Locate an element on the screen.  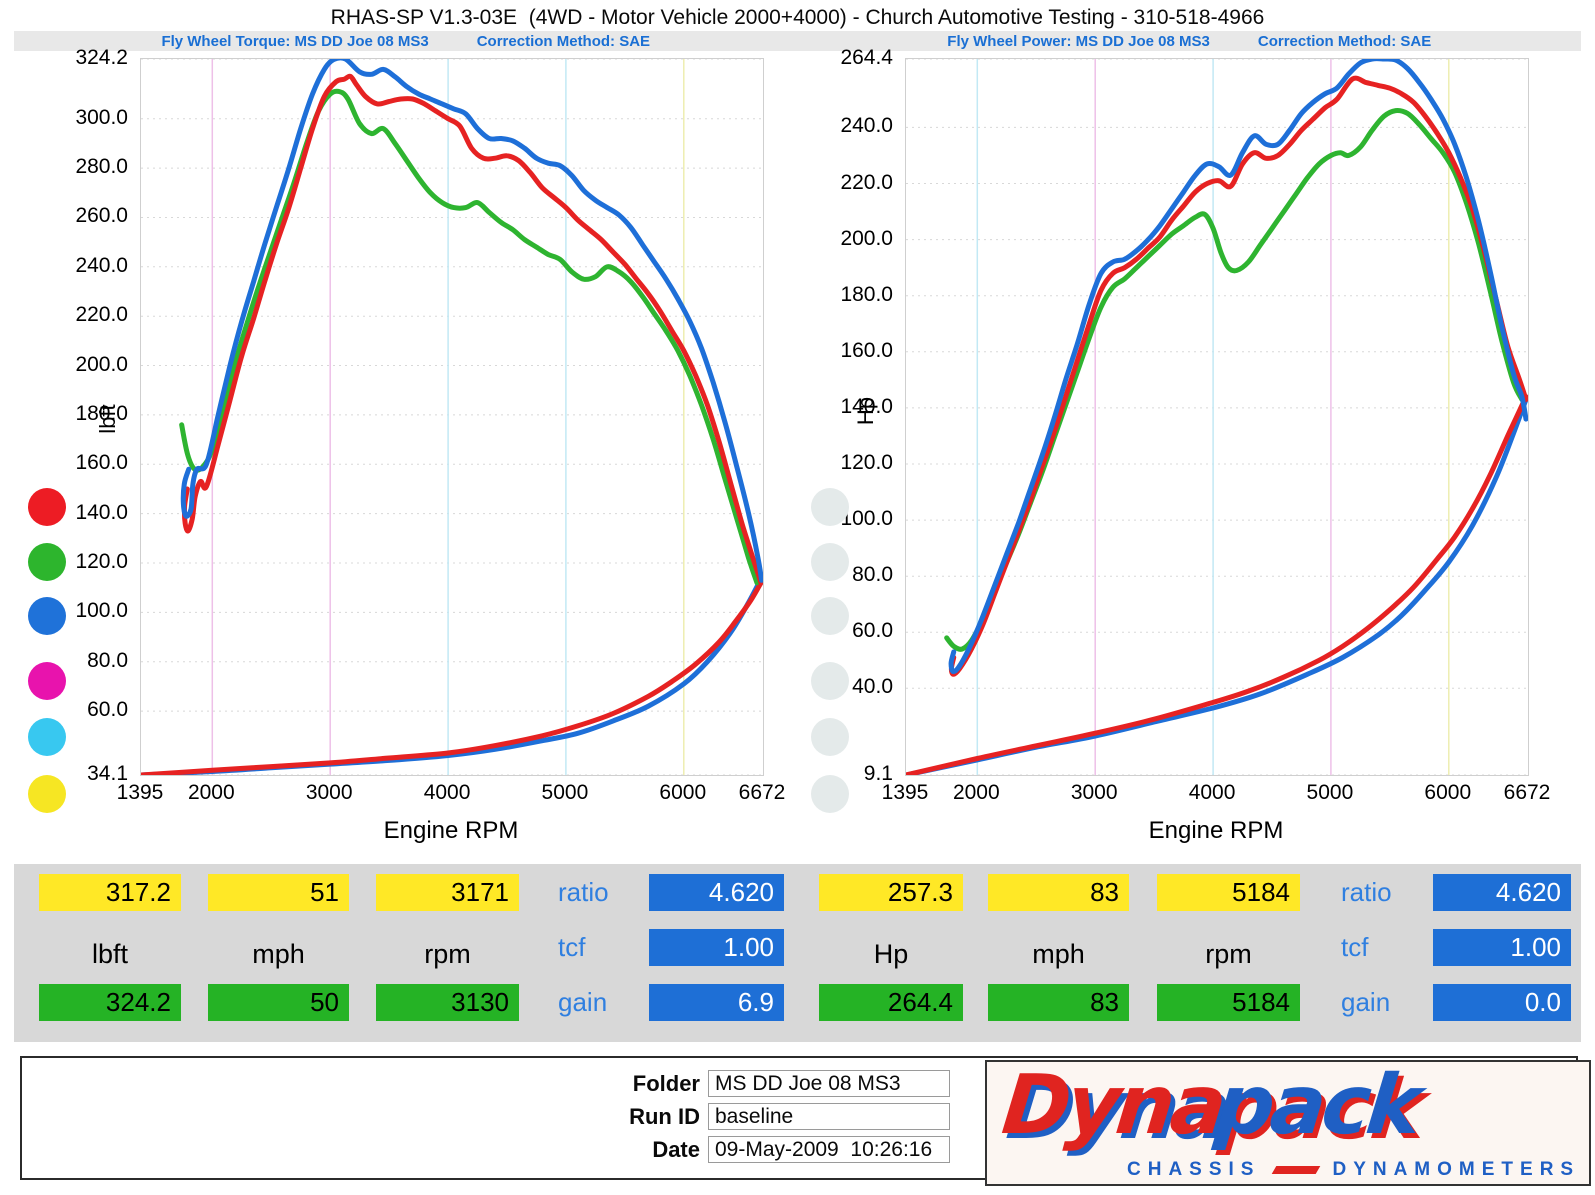
power-peak-rpm-box: 5184 is located at coordinates (1228, 1002).